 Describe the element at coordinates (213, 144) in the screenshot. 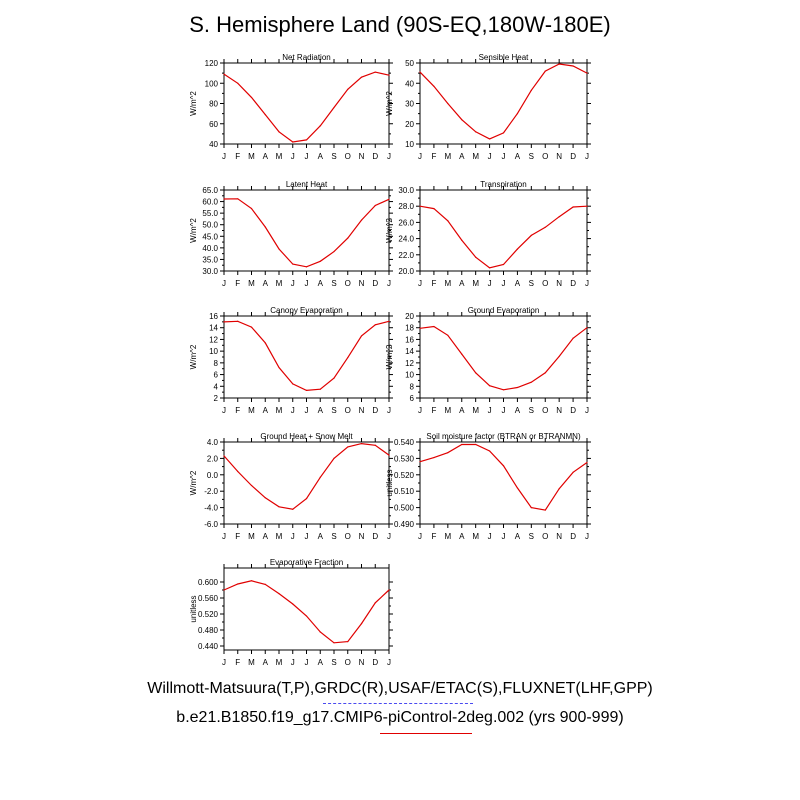

I see `y-tick-label: 40` at that location.